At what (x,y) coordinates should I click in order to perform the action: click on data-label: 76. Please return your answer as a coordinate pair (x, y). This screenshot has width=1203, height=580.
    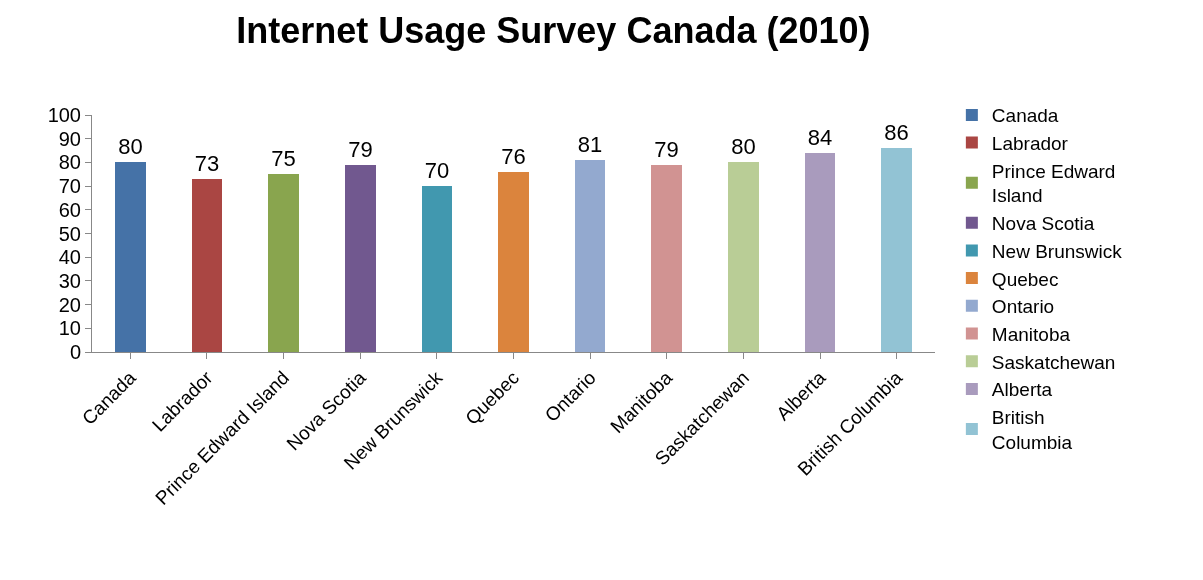
    Looking at the image, I should click on (513, 156).